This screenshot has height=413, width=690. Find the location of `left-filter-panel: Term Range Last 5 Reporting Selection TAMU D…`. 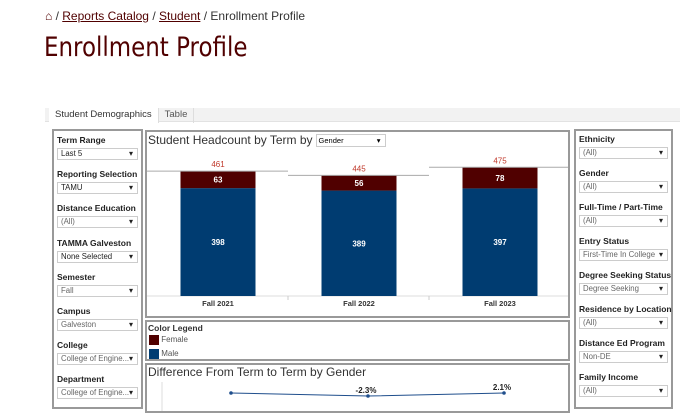

left-filter-panel: Term Range Last 5 Reporting Selection TAMU D… is located at coordinates (97, 269).